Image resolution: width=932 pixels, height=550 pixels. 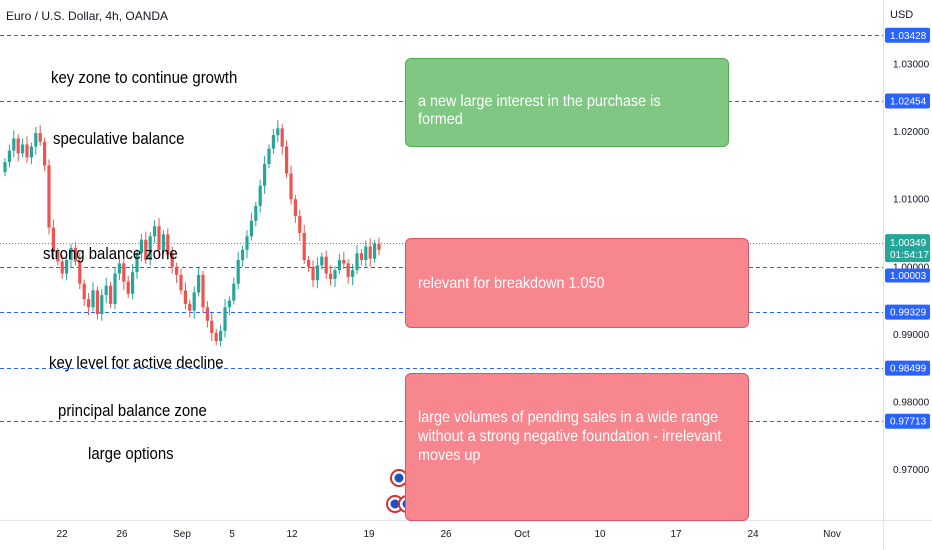 What do you see at coordinates (136, 362) in the screenshot?
I see `annotation-key-level-decline: key level for active decline` at bounding box center [136, 362].